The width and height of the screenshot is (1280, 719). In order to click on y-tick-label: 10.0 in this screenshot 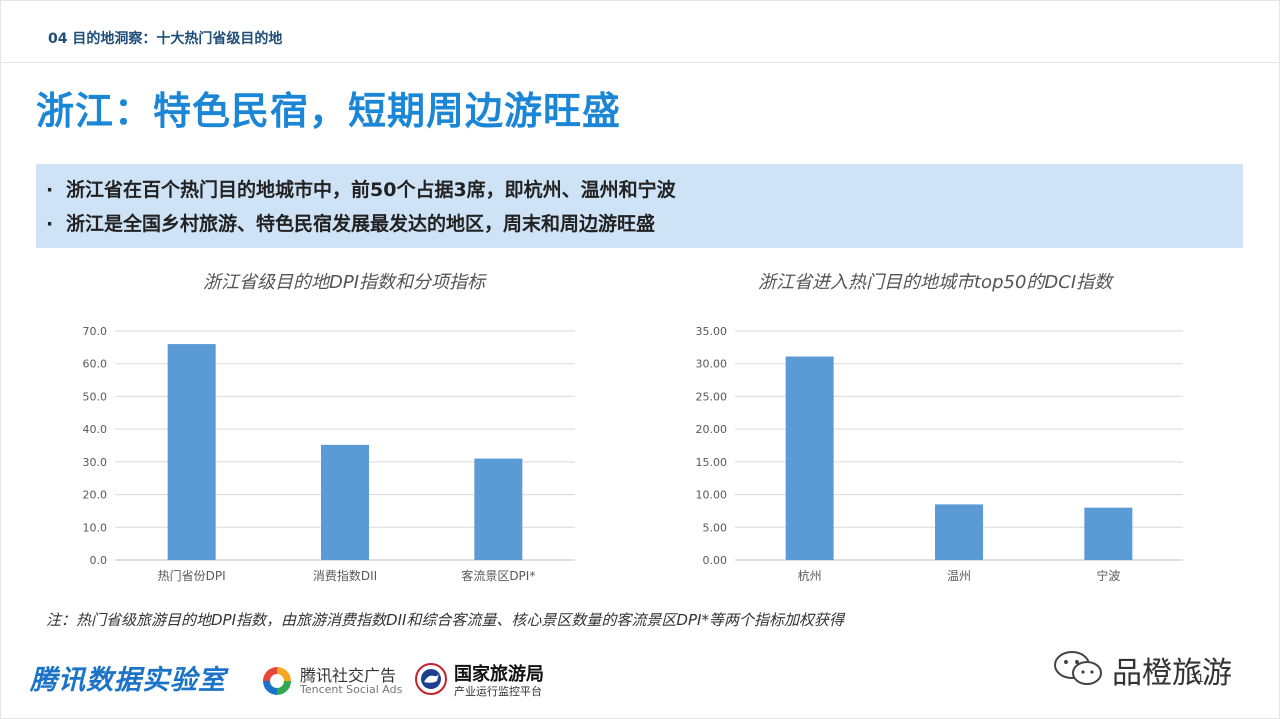, I will do `click(95, 527)`.